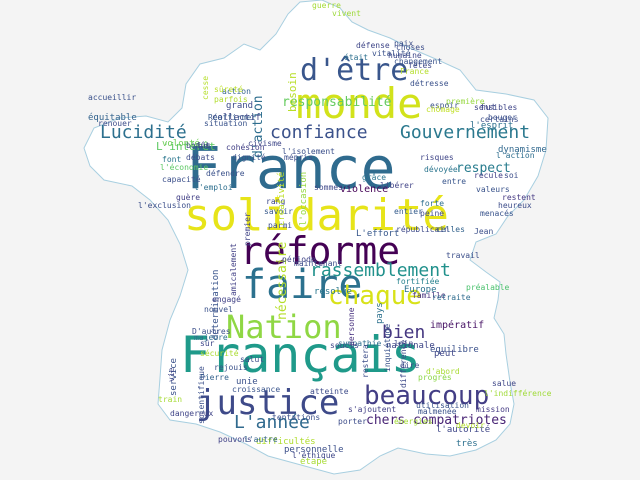  Describe the element at coordinates (320, 251) in the screenshot. I see `cloud-word: réforme` at that location.